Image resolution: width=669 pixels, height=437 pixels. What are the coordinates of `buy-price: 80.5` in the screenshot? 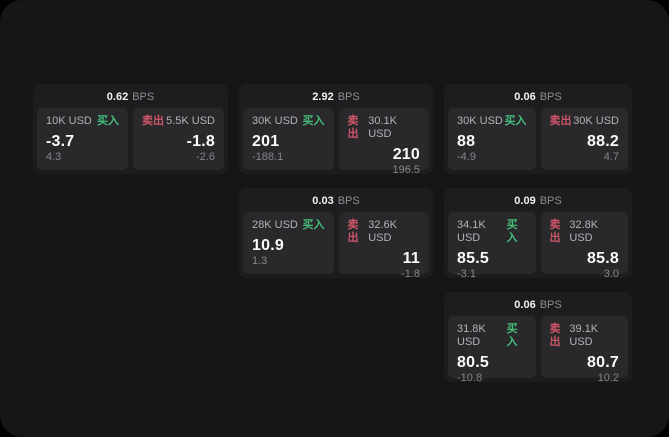 It's located at (473, 362).